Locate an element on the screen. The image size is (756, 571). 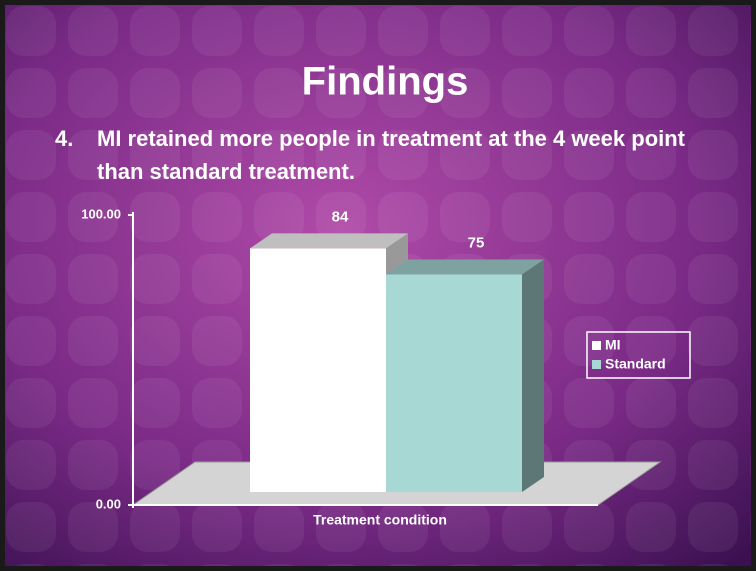
legend-label: MI is located at coordinates (613, 345).